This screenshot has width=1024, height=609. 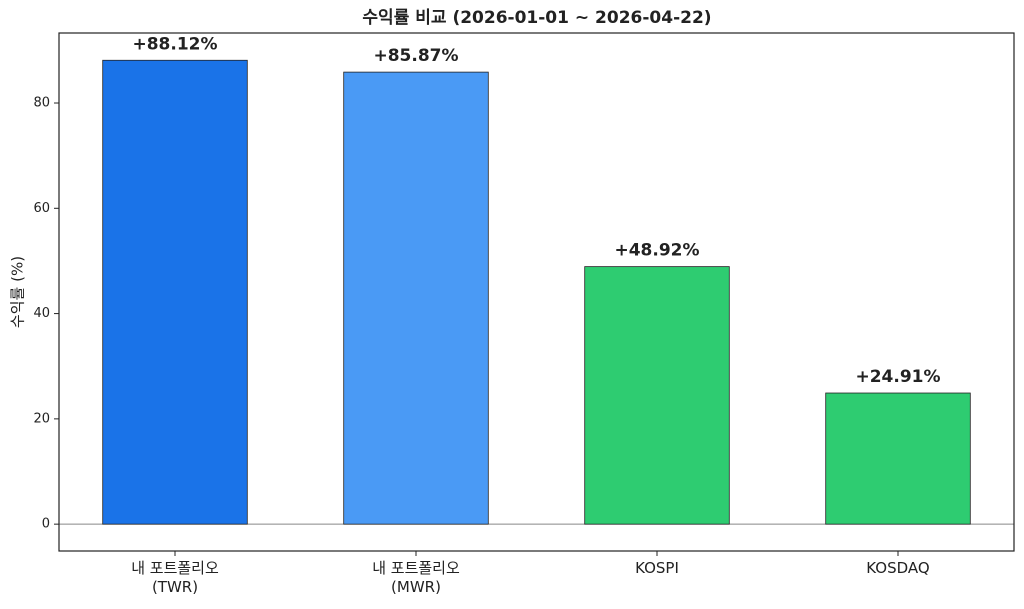 I want to click on value-label: +48.92%, so click(x=656, y=251).